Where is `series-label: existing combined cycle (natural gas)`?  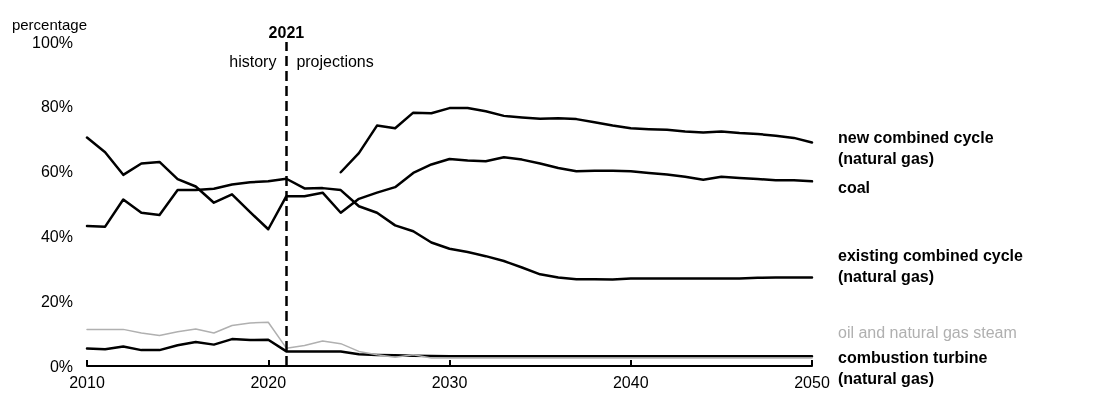 series-label: existing combined cycle (natural gas) is located at coordinates (933, 265).